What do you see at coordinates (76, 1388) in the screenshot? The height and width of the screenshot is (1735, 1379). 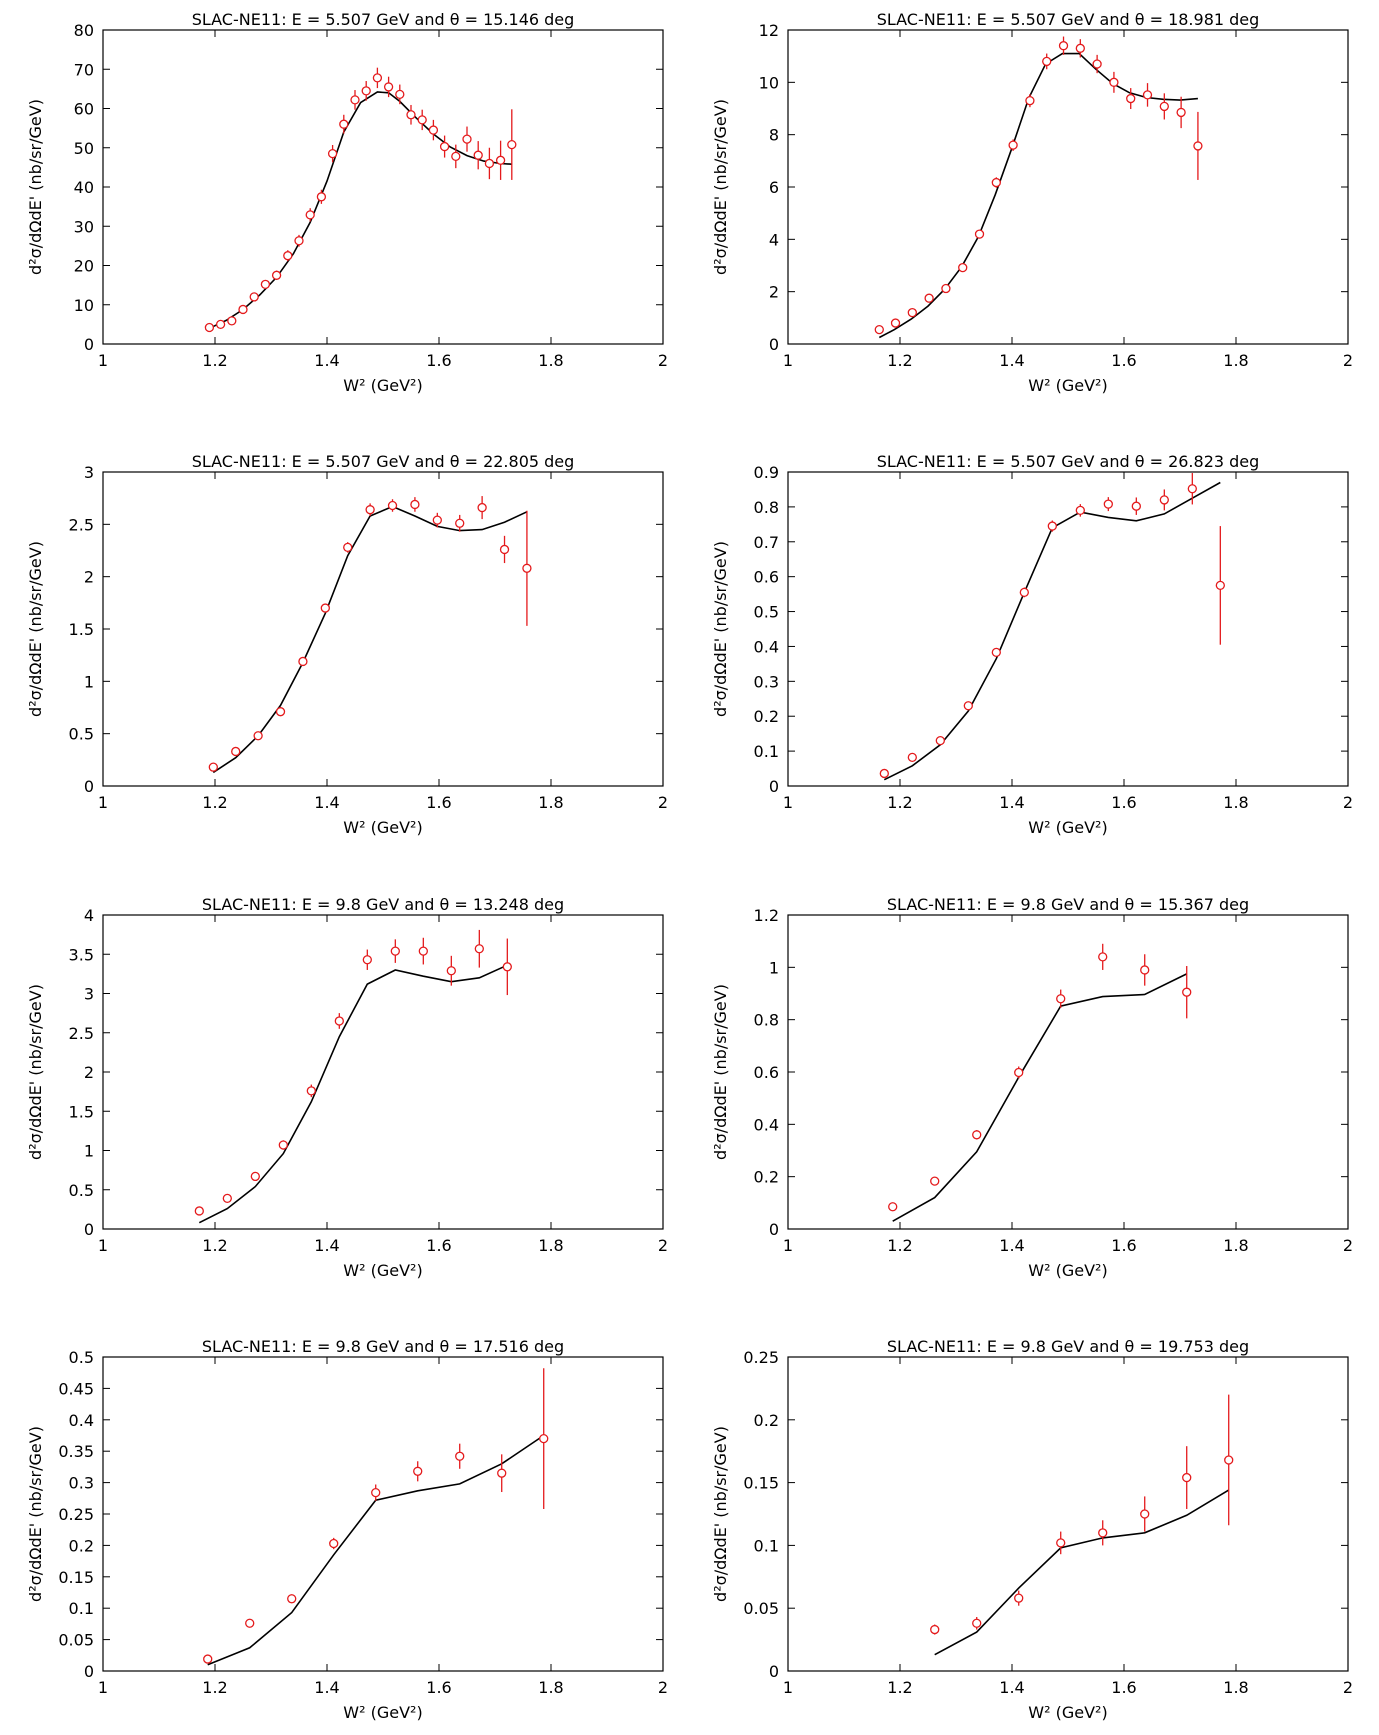 I see `y-tick-label: 0.45` at bounding box center [76, 1388].